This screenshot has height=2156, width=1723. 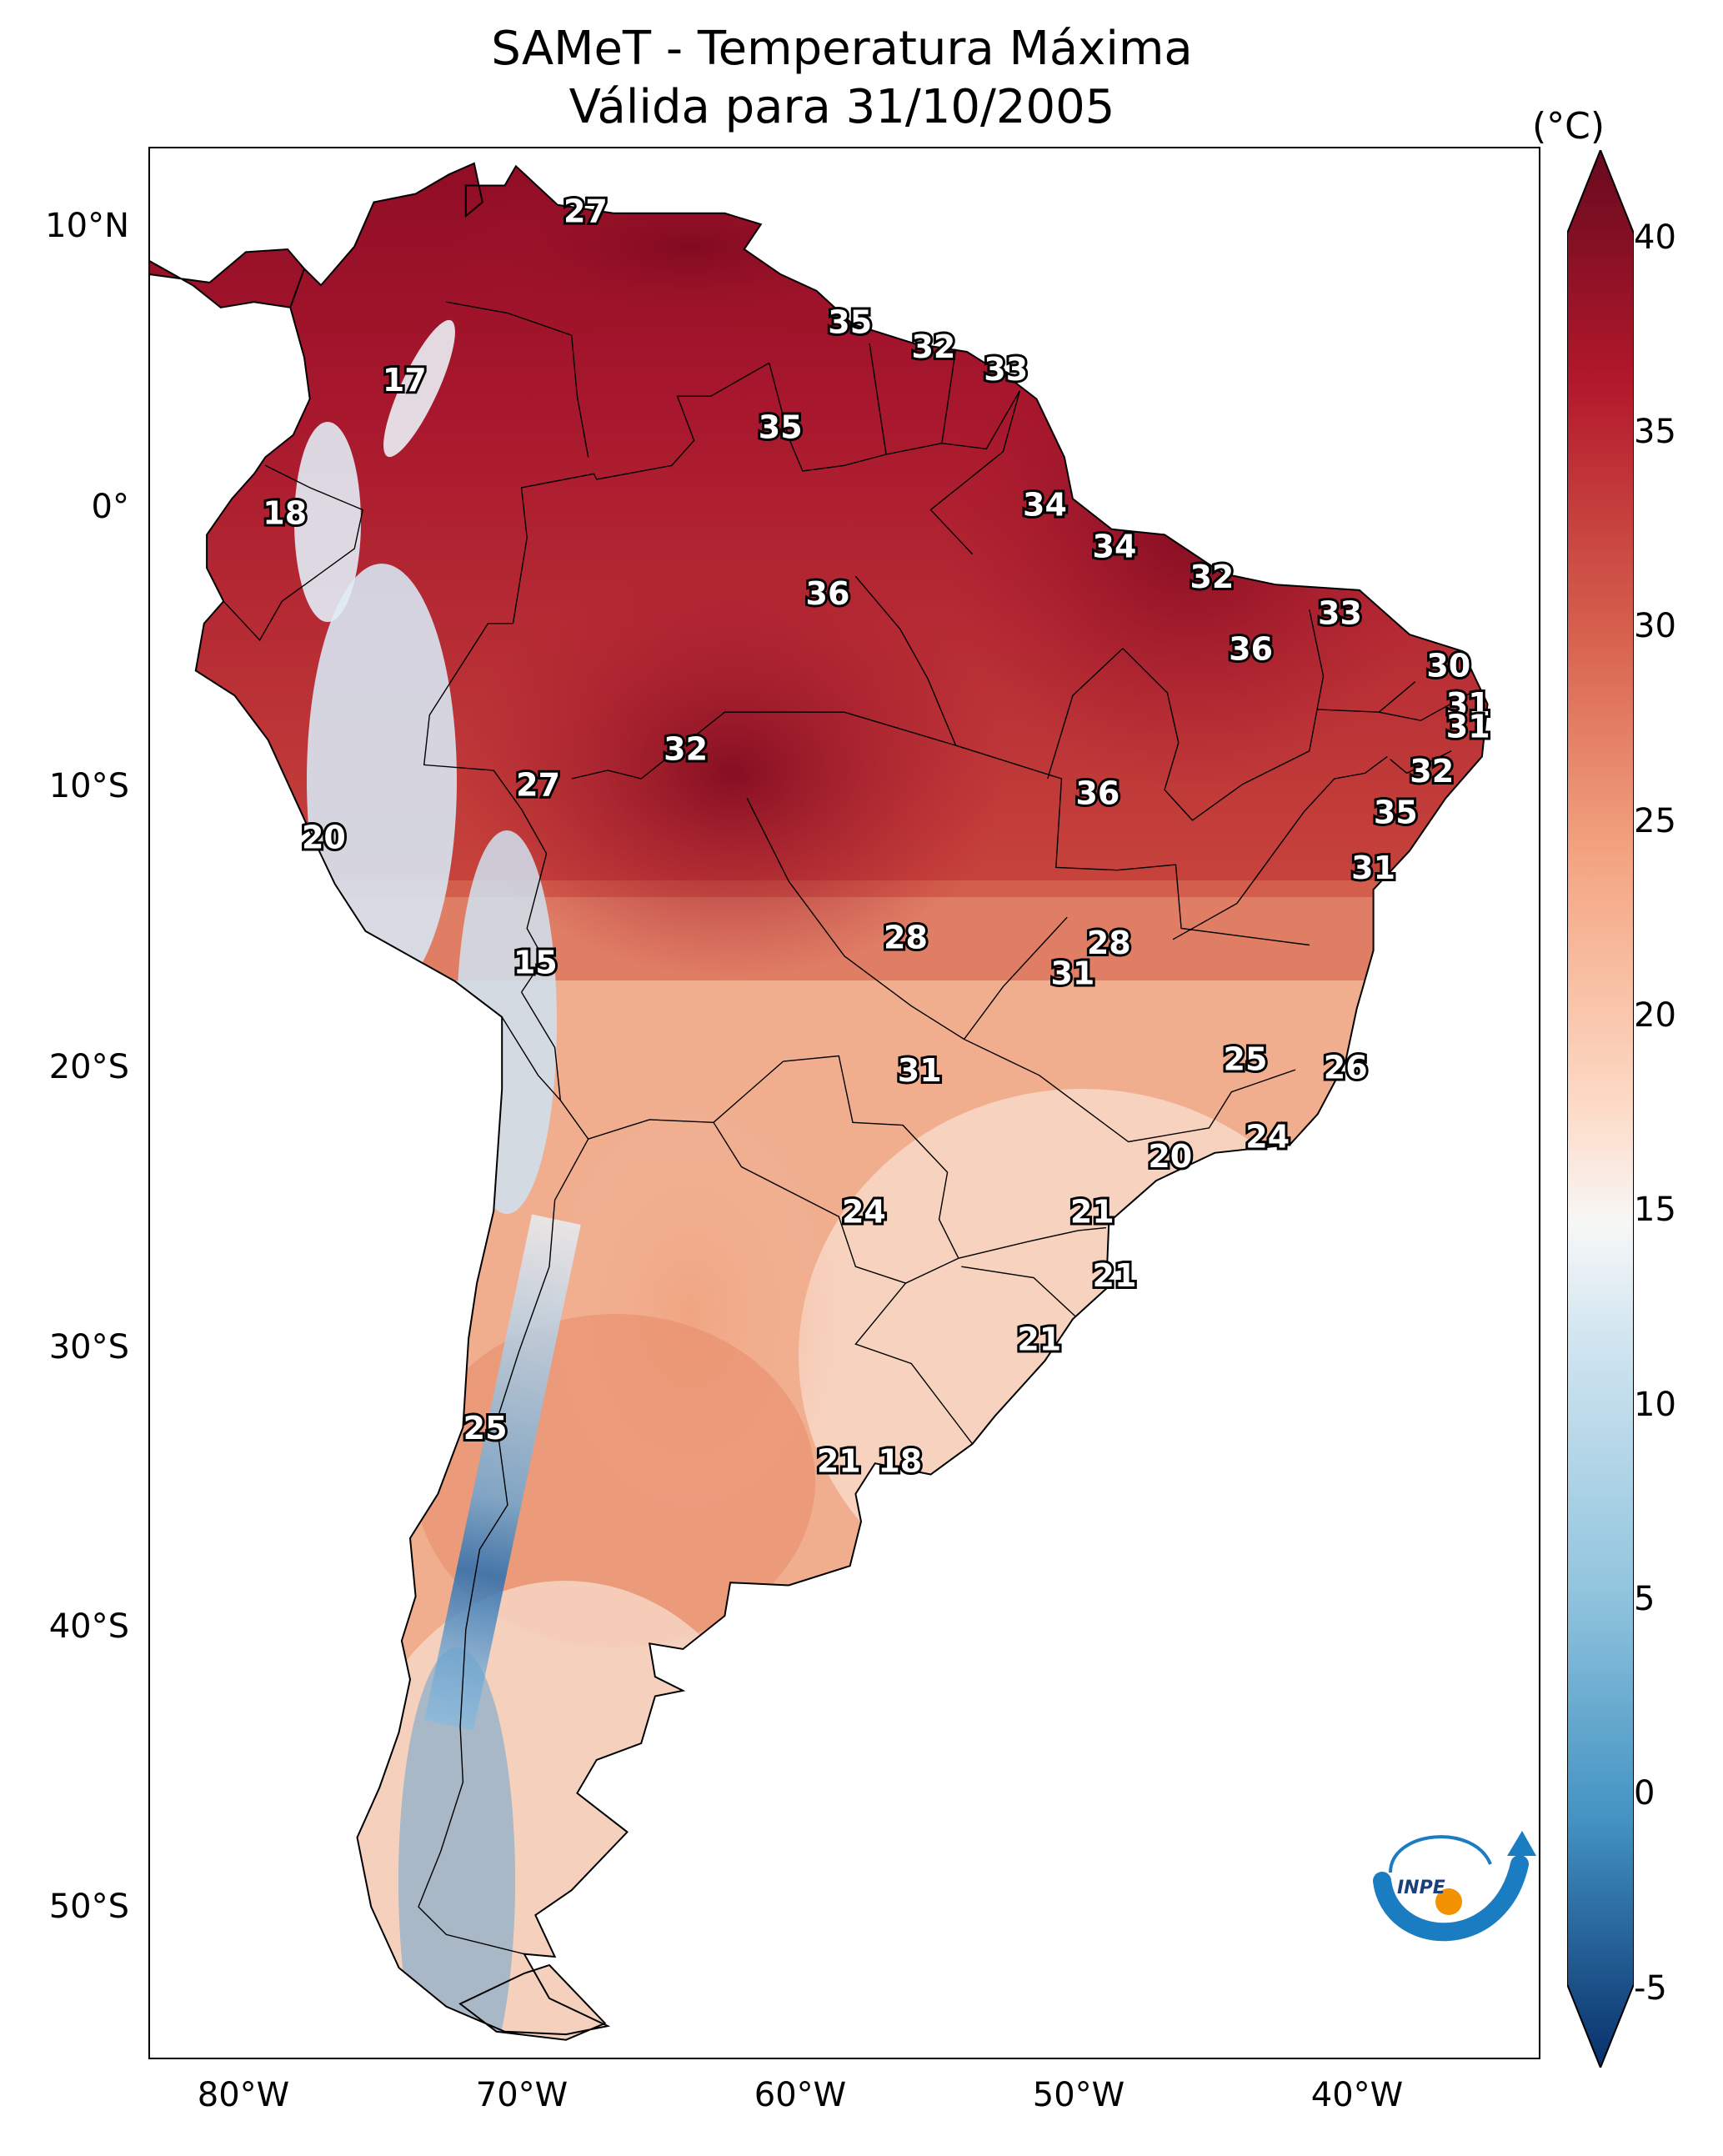 I want to click on logo-arrow-head, so click(x=1521, y=1843).